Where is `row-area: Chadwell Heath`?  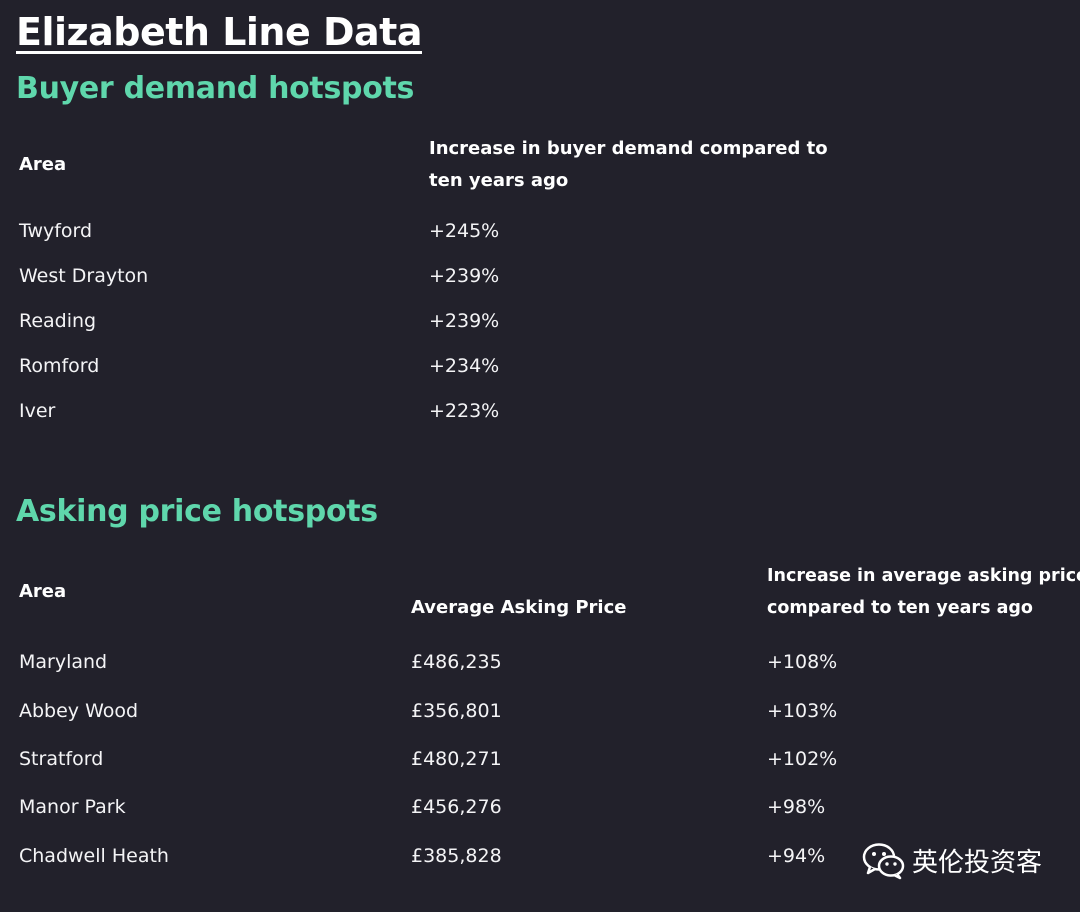 row-area: Chadwell Heath is located at coordinates (94, 856).